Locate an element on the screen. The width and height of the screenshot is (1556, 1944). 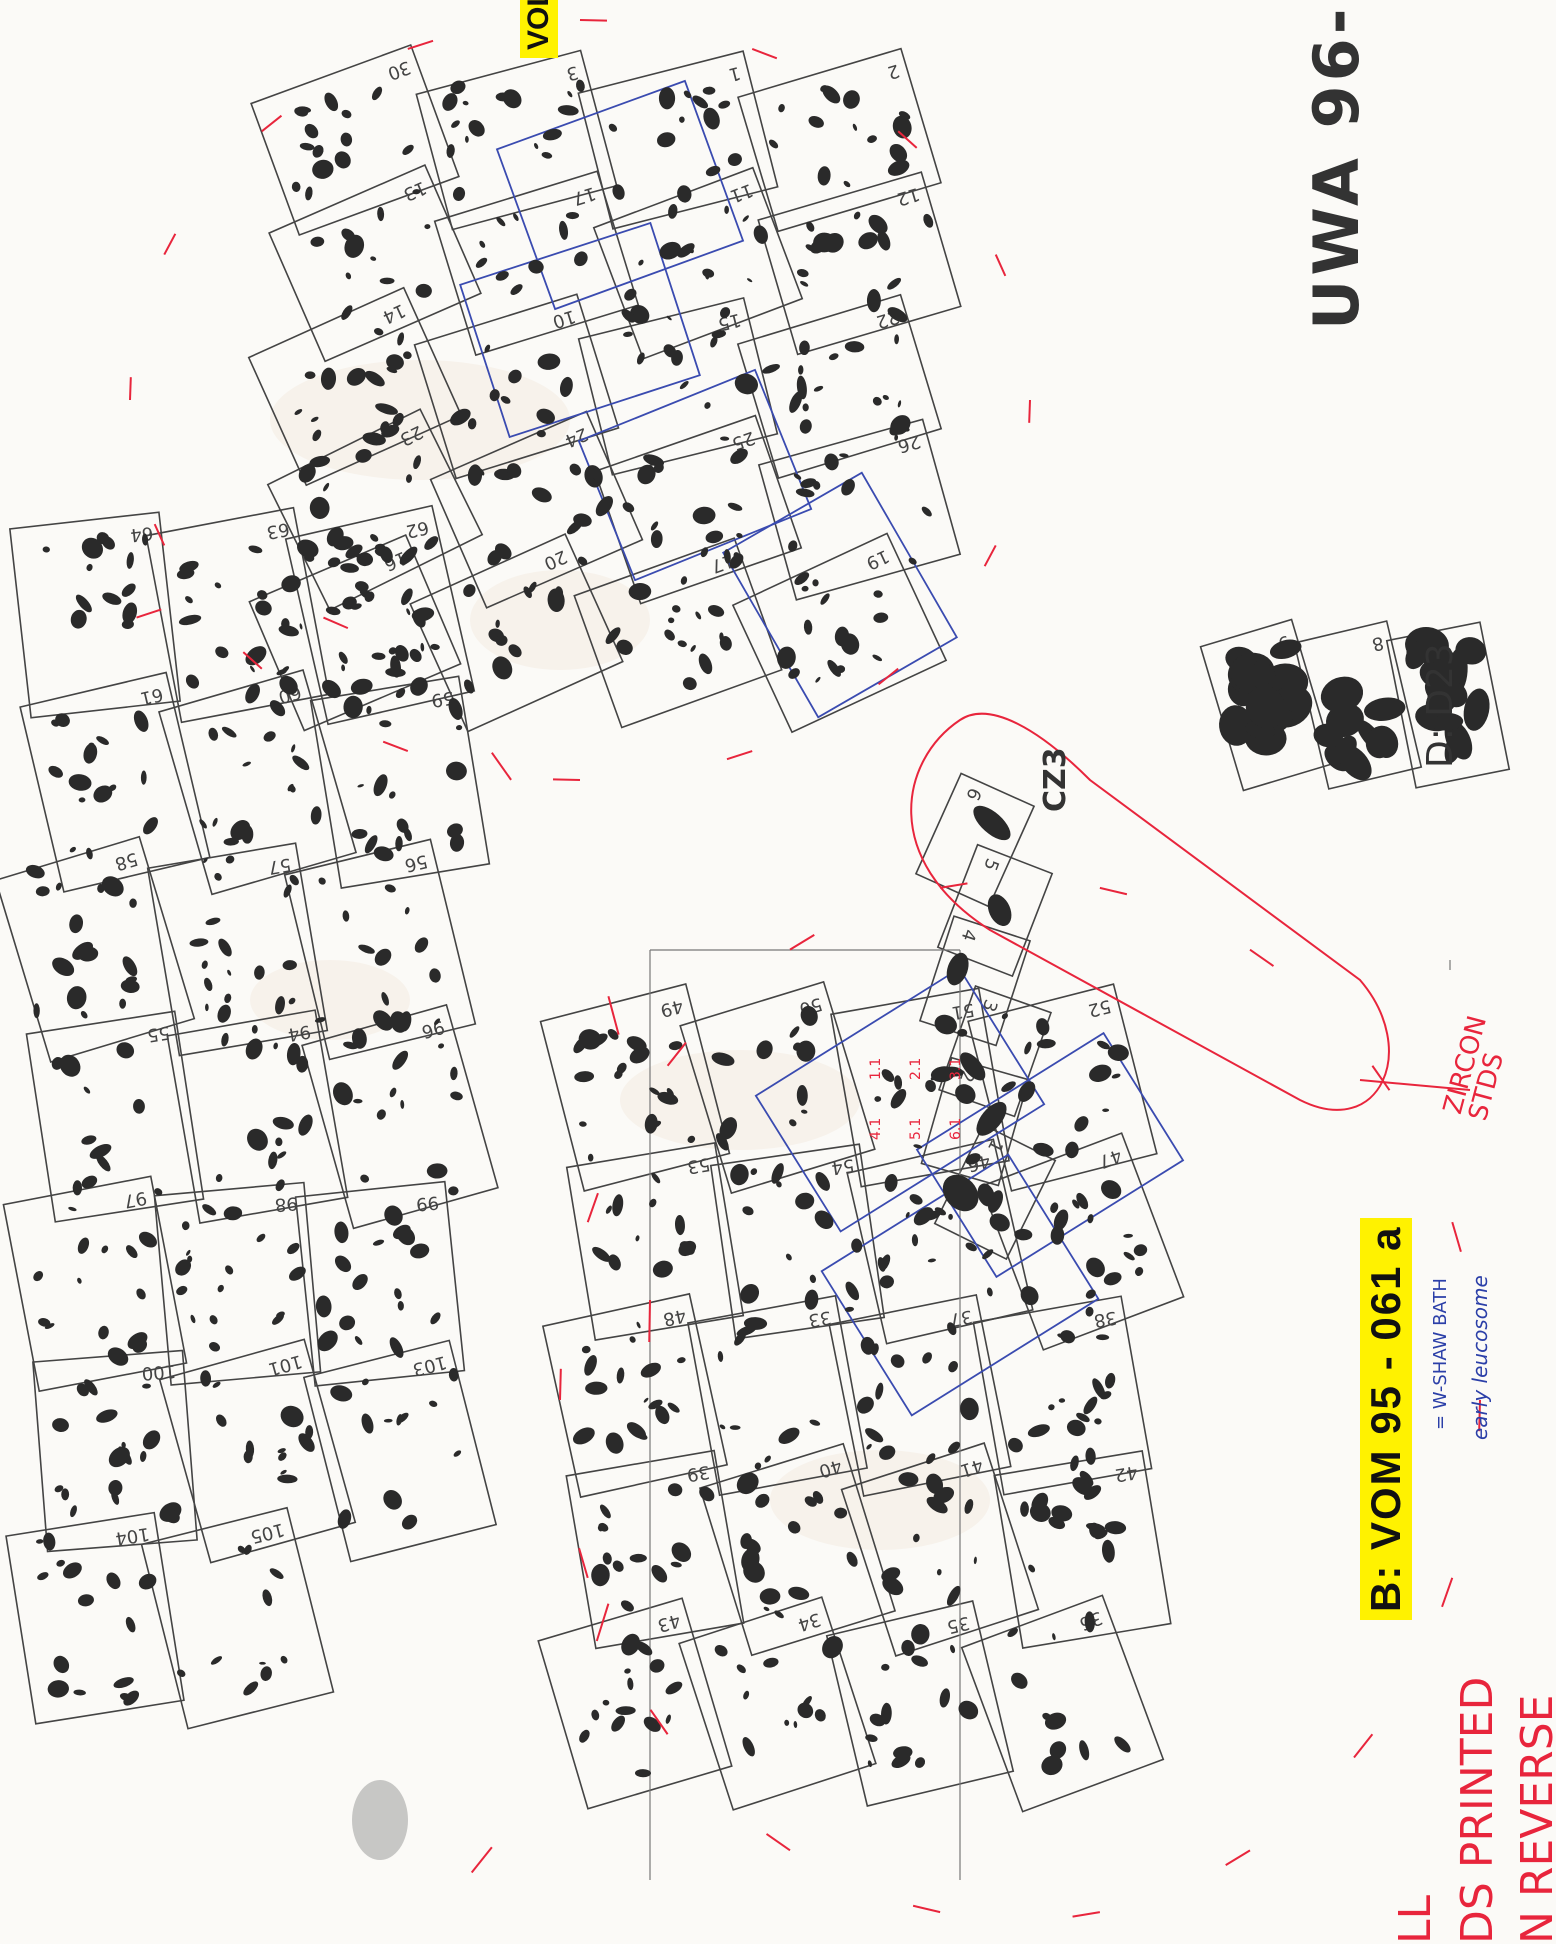
panel-number: 12 is located at coordinates (908, 196).